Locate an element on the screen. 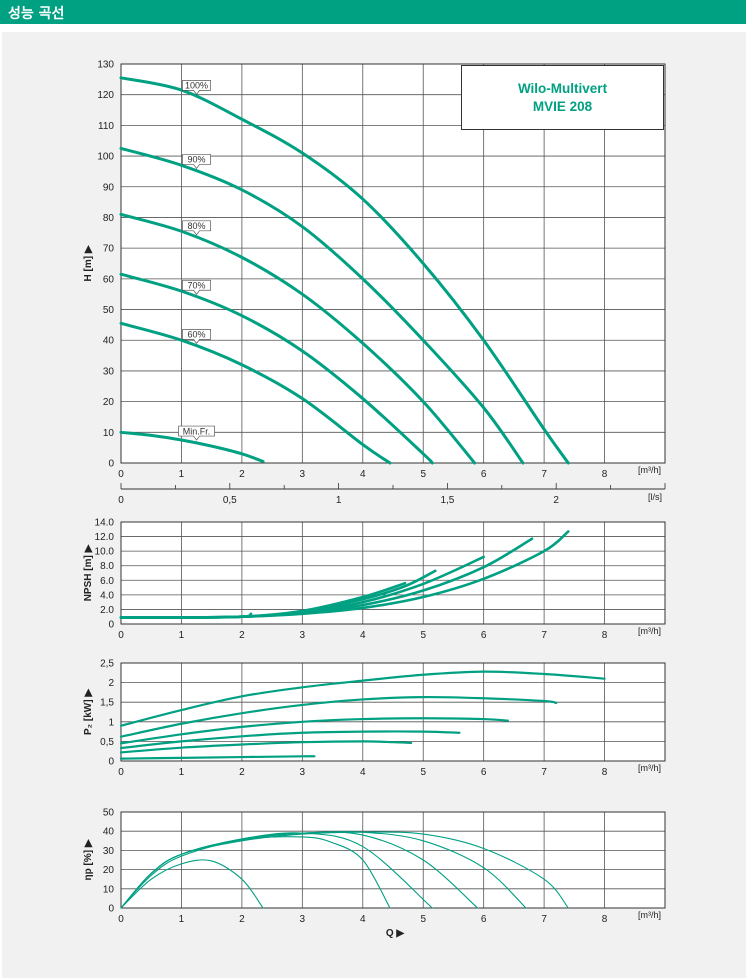 Image resolution: width=746 pixels, height=978 pixels. secondary-axis-tick-label: 1 is located at coordinates (339, 500).